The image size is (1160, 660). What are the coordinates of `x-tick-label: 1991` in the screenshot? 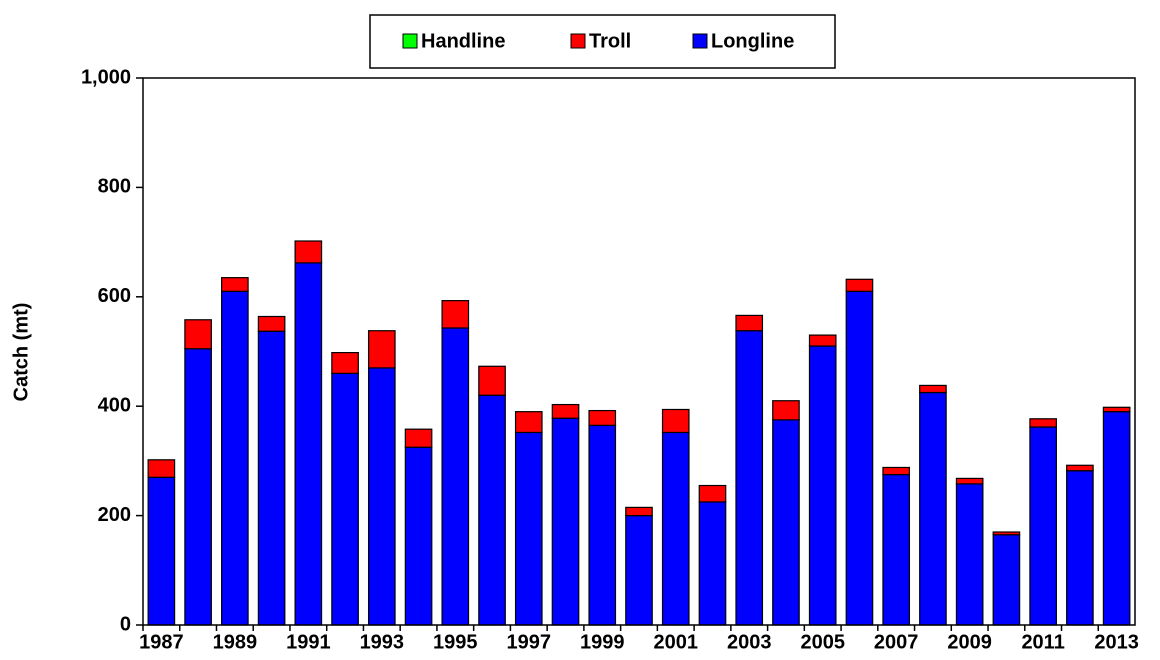 It's located at (308, 642).